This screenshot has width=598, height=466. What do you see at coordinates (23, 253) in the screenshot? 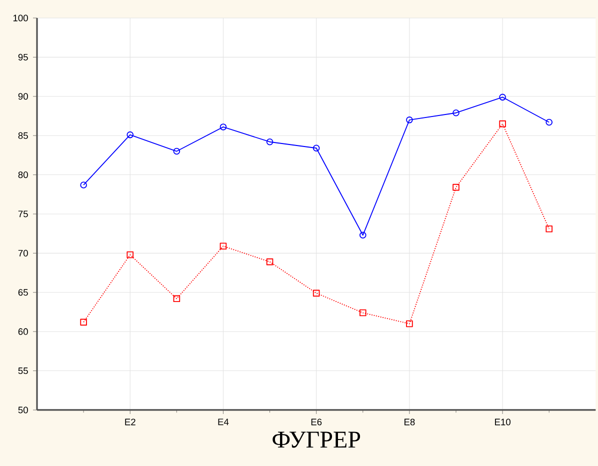
I see `y-tick-label: 70` at bounding box center [23, 253].